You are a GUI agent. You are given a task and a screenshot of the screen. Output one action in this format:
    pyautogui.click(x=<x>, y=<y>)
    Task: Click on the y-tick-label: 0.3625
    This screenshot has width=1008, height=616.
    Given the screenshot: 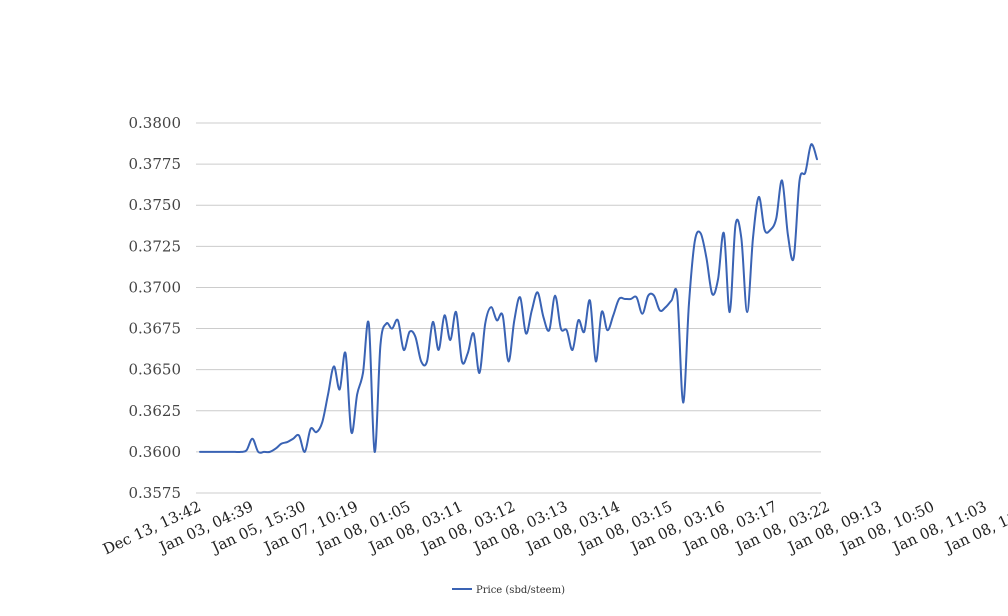 What is the action you would take?
    pyautogui.click(x=155, y=411)
    